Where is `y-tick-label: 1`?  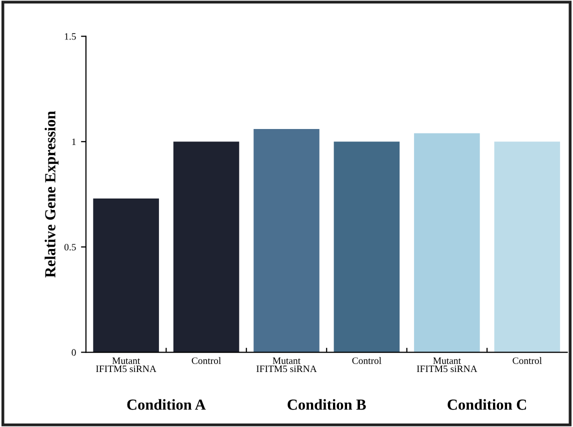 y-tick-label: 1 is located at coordinates (74, 141).